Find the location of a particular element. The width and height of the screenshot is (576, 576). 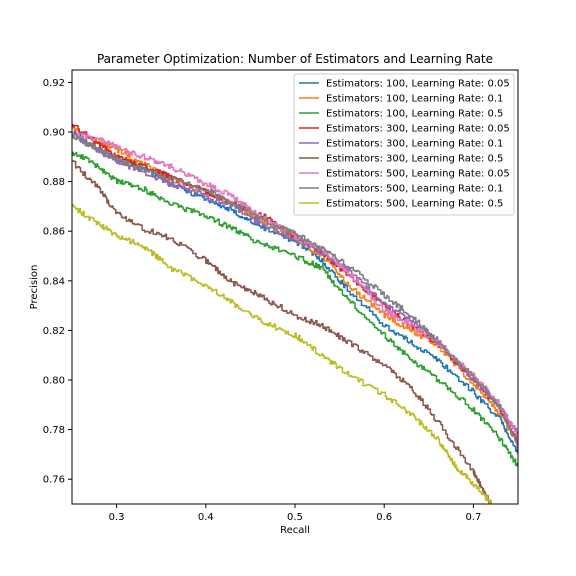

legend-label: Estimators: 100, Learning Rate: 0.1 is located at coordinates (414, 99).